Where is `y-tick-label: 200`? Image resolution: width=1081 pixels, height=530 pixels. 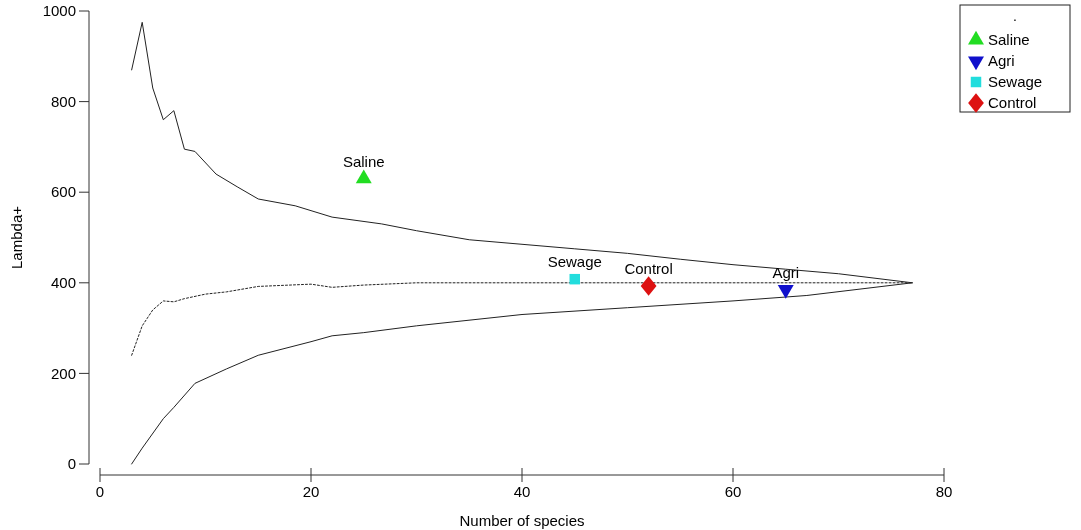
y-tick-label: 200 is located at coordinates (63, 373).